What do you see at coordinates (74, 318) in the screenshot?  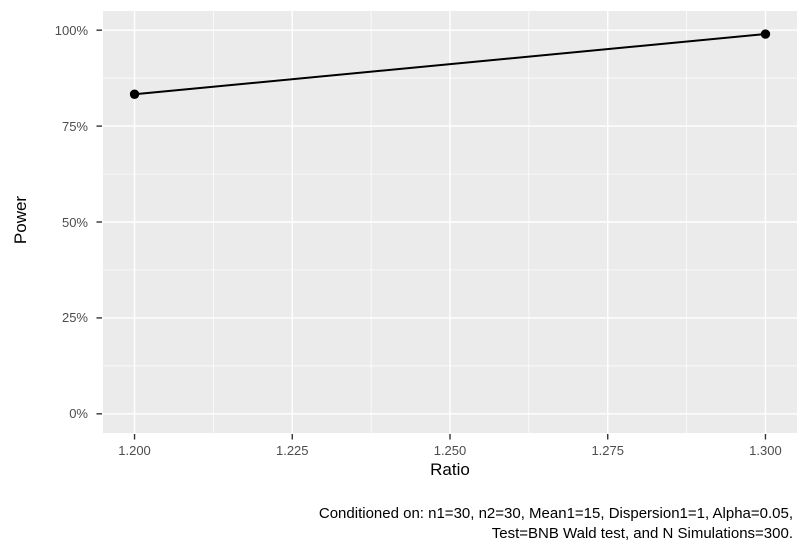 I see `y-tick-label: 25%` at bounding box center [74, 318].